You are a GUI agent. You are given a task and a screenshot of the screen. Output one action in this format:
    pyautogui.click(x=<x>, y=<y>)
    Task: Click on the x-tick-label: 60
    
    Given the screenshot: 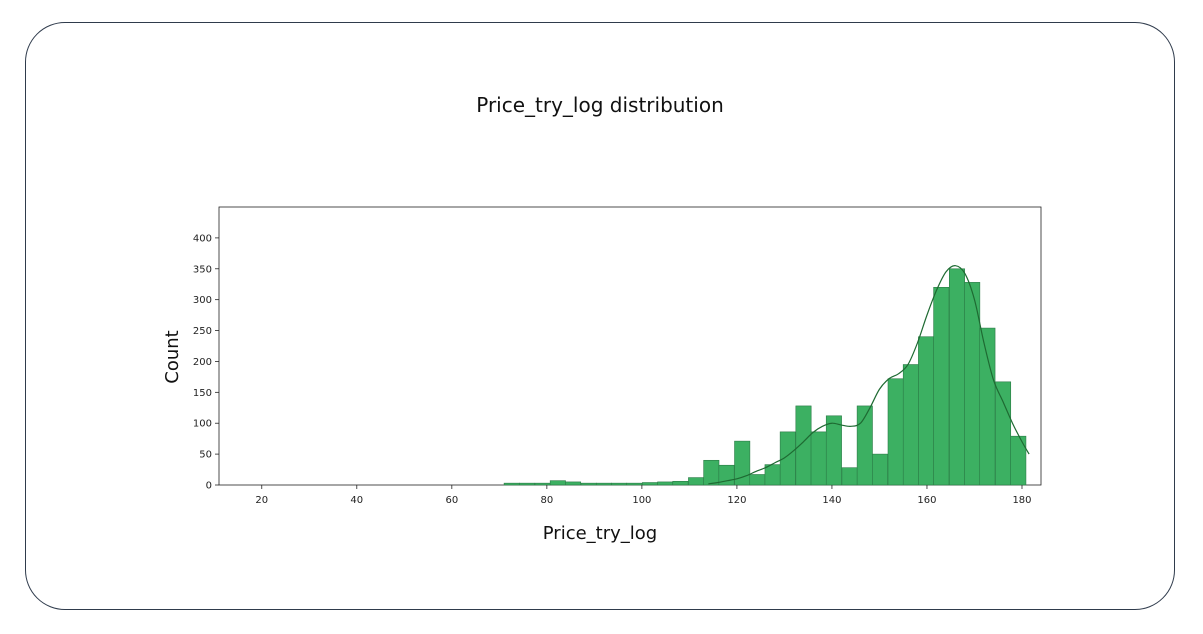 What is the action you would take?
    pyautogui.click(x=451, y=500)
    